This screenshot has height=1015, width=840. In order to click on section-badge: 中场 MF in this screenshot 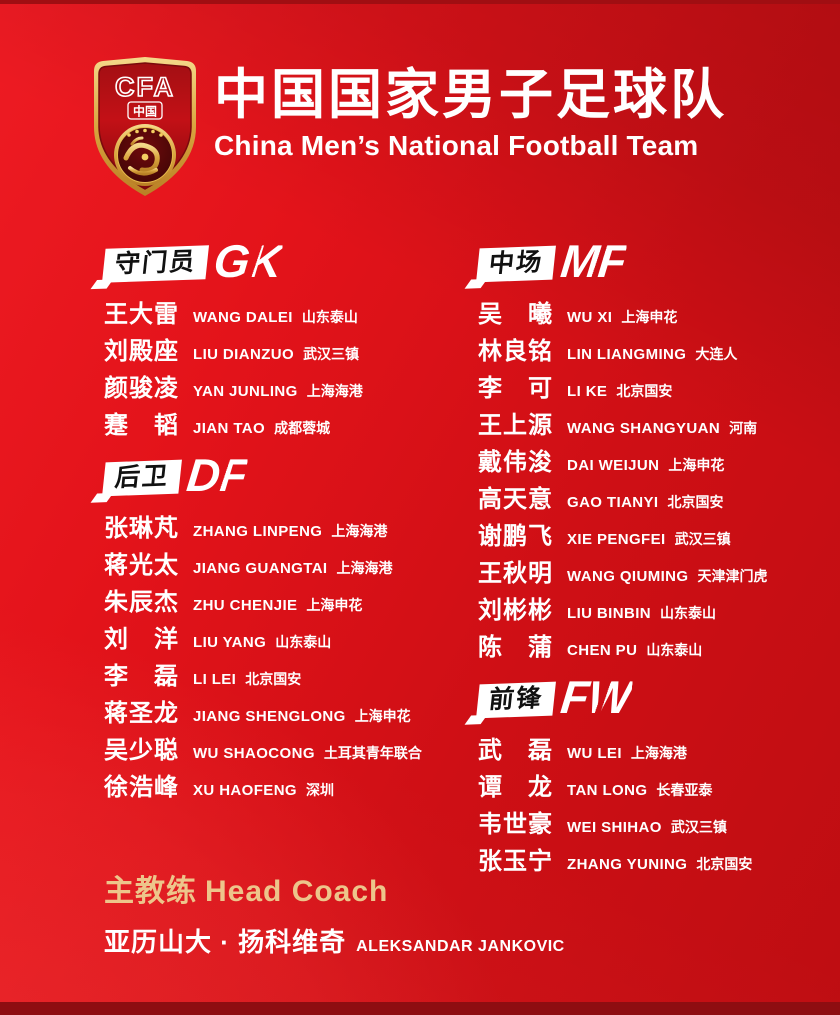, I will do `click(657, 261)`.